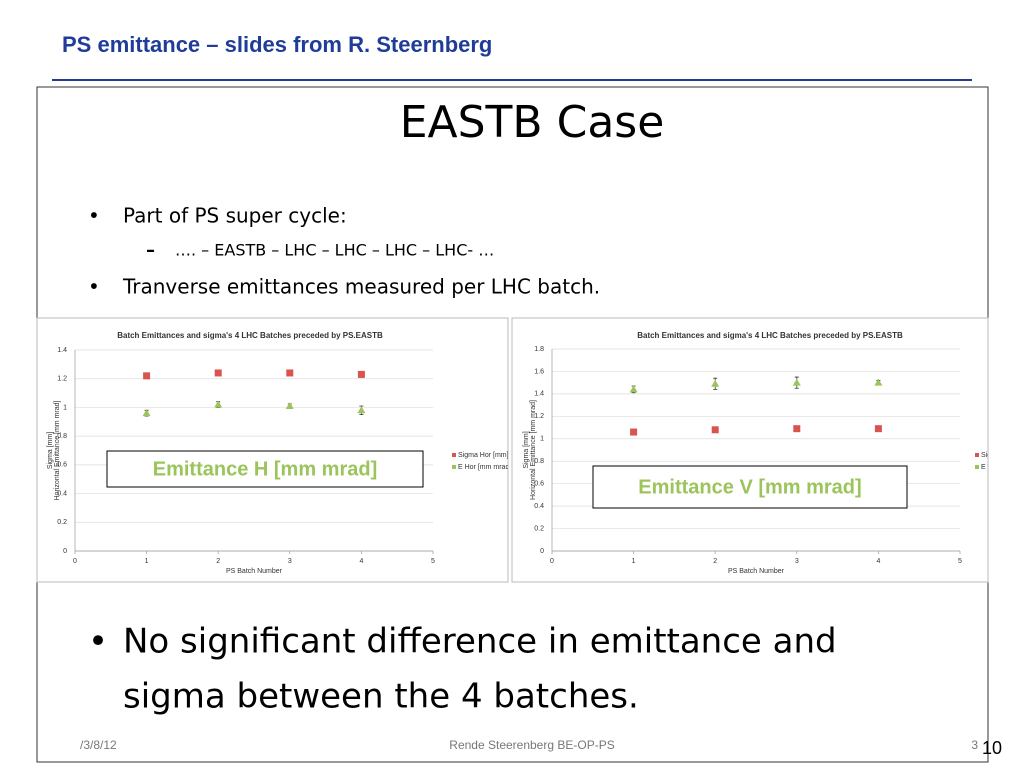  I want to click on bullet: Part of PS super cycle:, so click(235, 216).